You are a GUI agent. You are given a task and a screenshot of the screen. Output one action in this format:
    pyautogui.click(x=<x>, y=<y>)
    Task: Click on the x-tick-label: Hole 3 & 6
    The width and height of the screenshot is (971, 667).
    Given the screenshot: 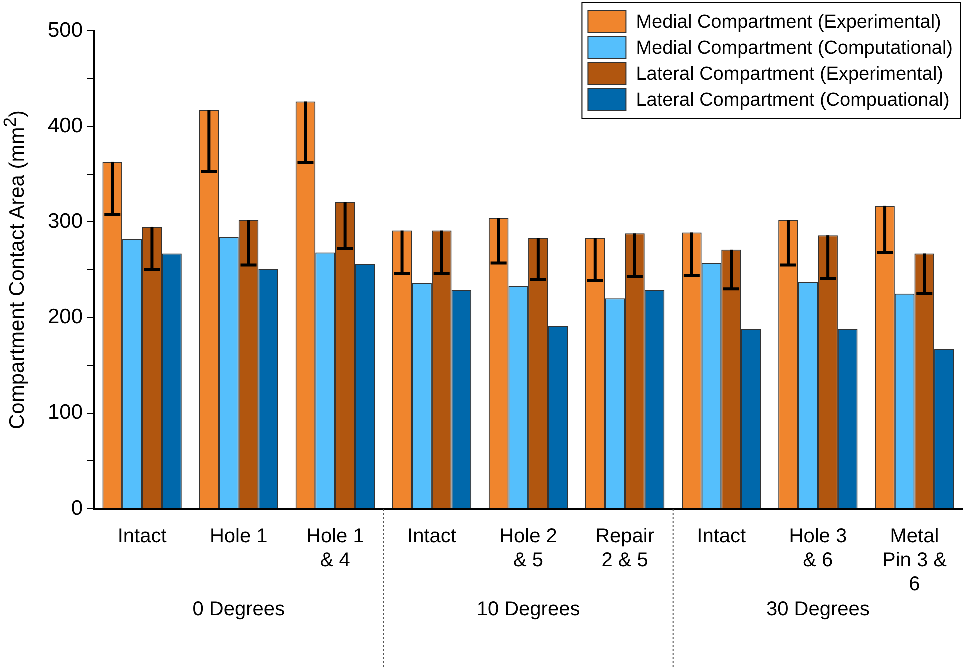 What is the action you would take?
    pyautogui.click(x=818, y=549)
    